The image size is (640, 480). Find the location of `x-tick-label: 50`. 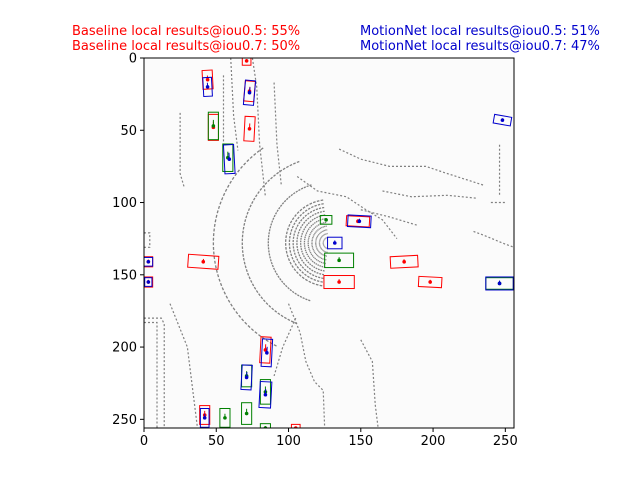

x-tick-label: 50 is located at coordinates (216, 441).